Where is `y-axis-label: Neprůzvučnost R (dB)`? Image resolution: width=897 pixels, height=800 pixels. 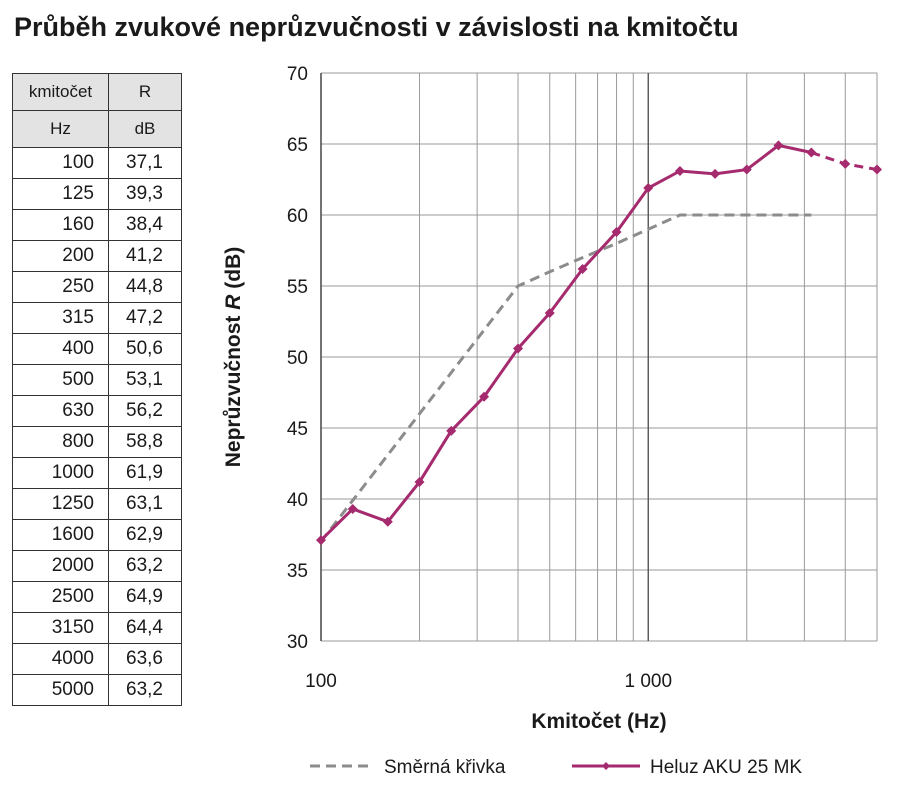 y-axis-label: Neprůzvučnost R (dB) is located at coordinates (233, 357).